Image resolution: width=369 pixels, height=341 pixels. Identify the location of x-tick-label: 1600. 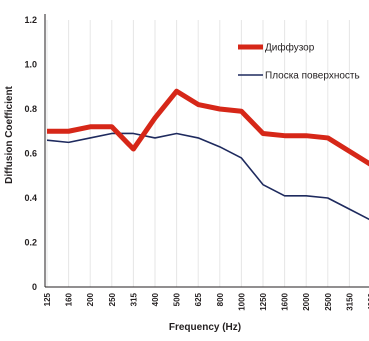
(285, 301).